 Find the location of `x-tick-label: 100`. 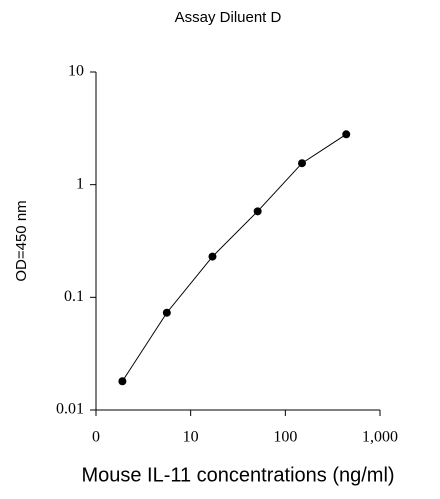

x-tick-label: 100 is located at coordinates (285, 437).